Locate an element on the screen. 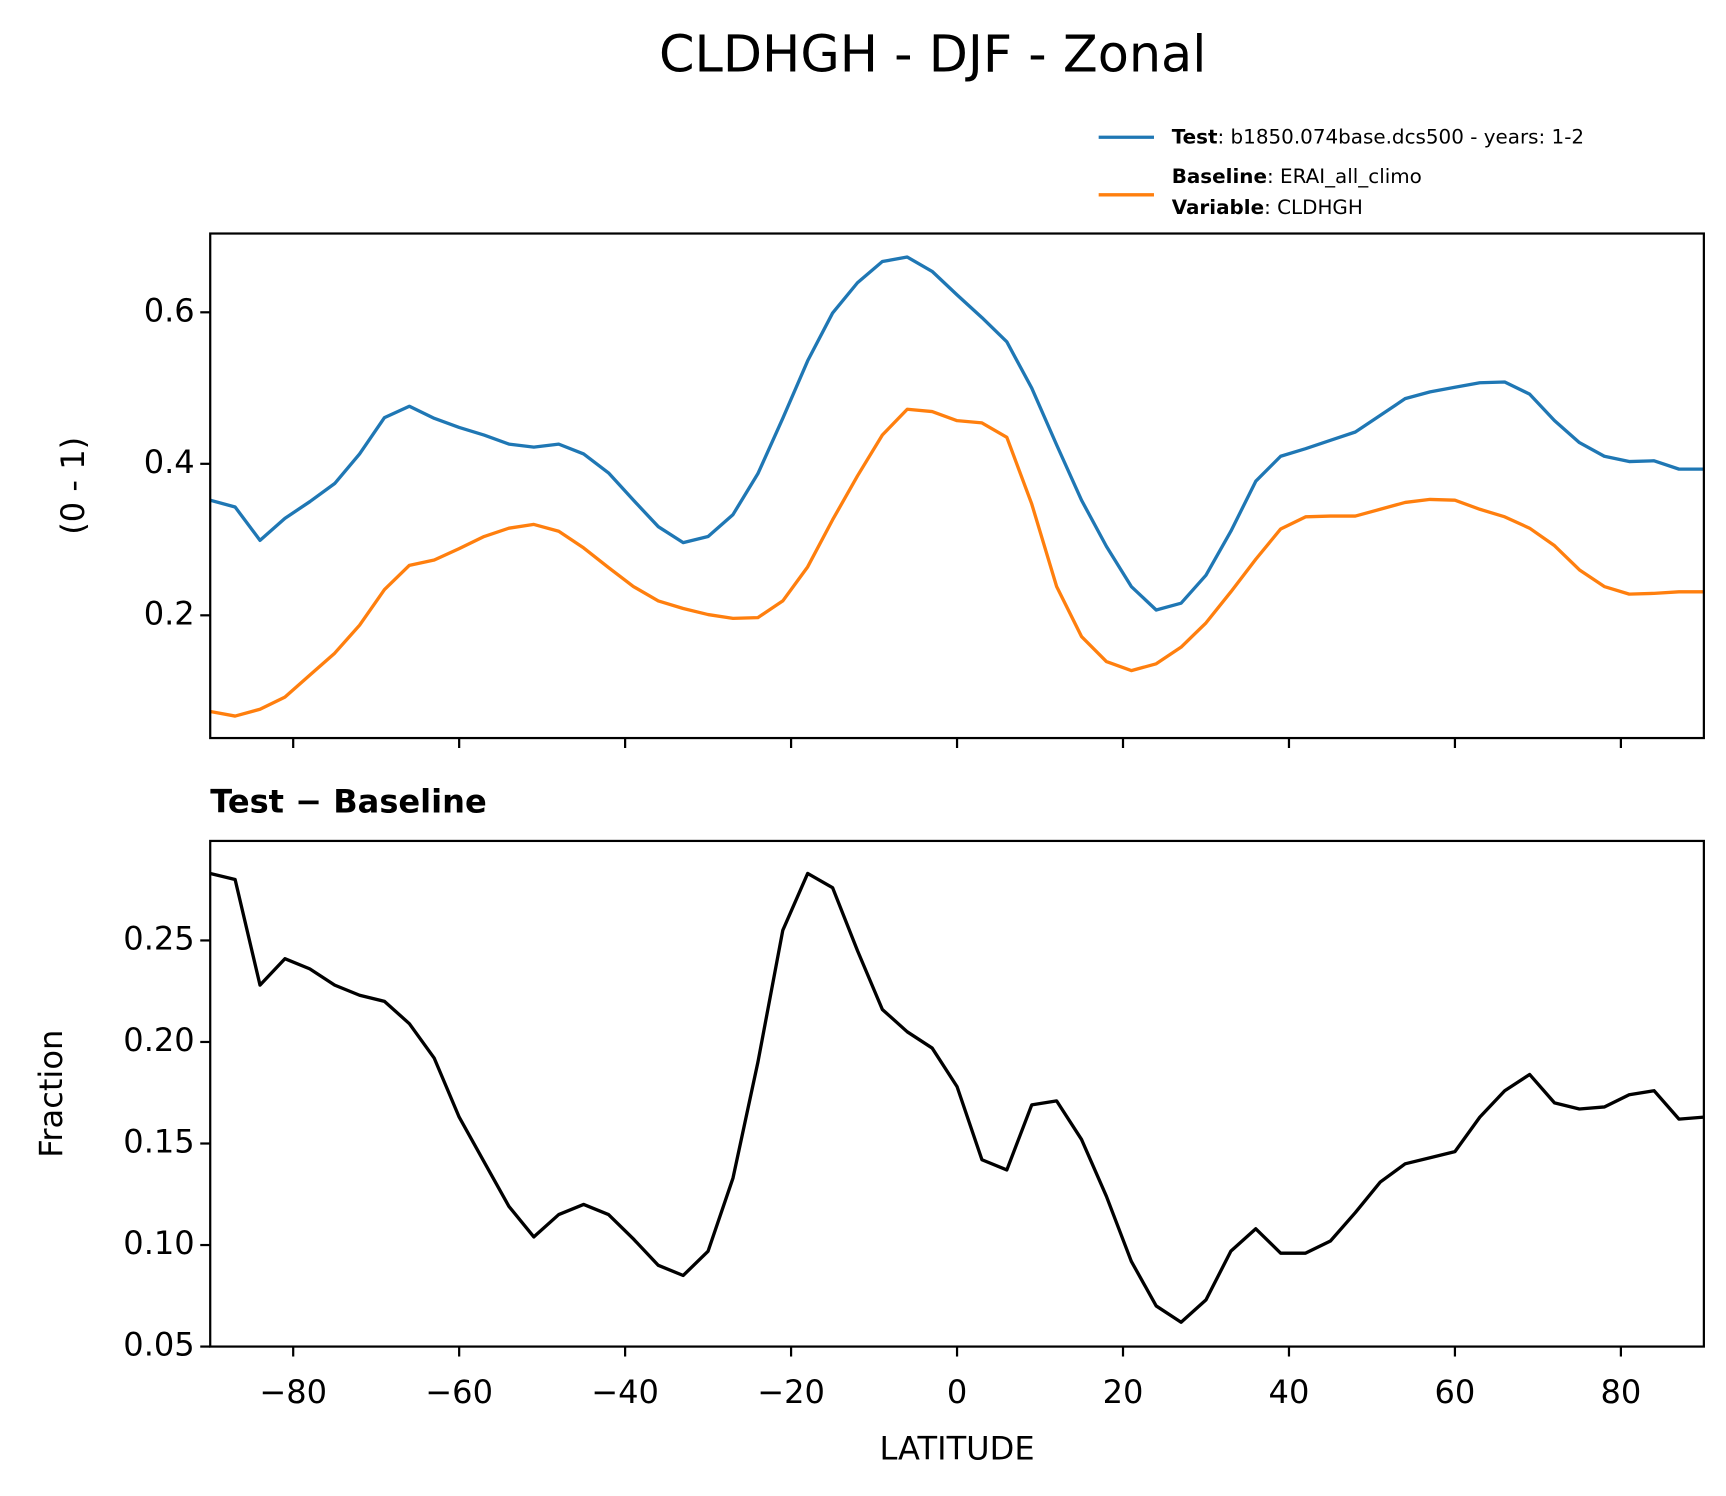  y-axis-label: Fraction is located at coordinates (51, 1094).